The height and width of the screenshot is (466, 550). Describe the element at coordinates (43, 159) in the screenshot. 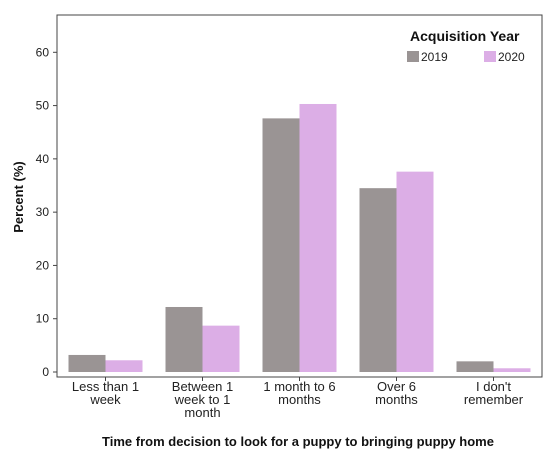

I see `y-tick-label: 40` at that location.